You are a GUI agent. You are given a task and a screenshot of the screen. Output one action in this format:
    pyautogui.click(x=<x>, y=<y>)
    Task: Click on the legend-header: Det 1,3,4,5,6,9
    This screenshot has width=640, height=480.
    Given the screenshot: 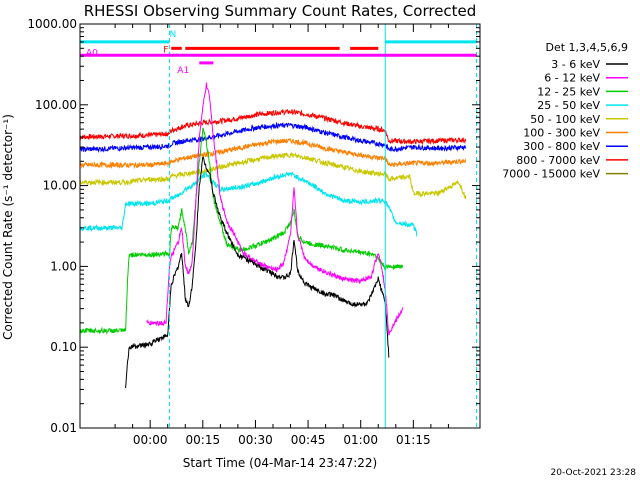 What is the action you would take?
    pyautogui.click(x=586, y=47)
    